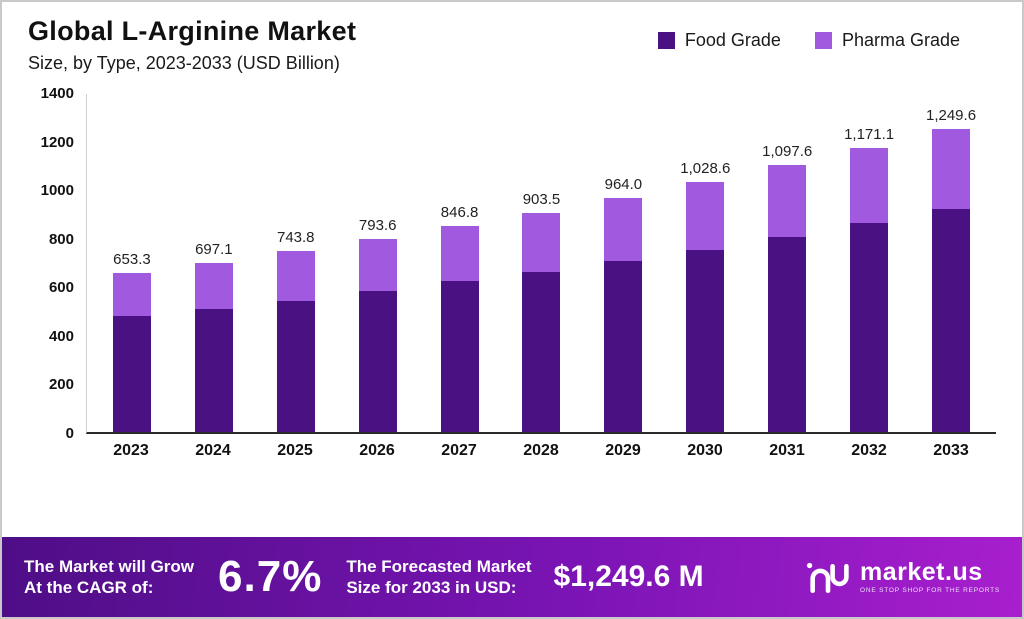 This screenshot has width=1024, height=619. What do you see at coordinates (951, 115) in the screenshot?
I see `bar-total-label: 1,249.6` at bounding box center [951, 115].